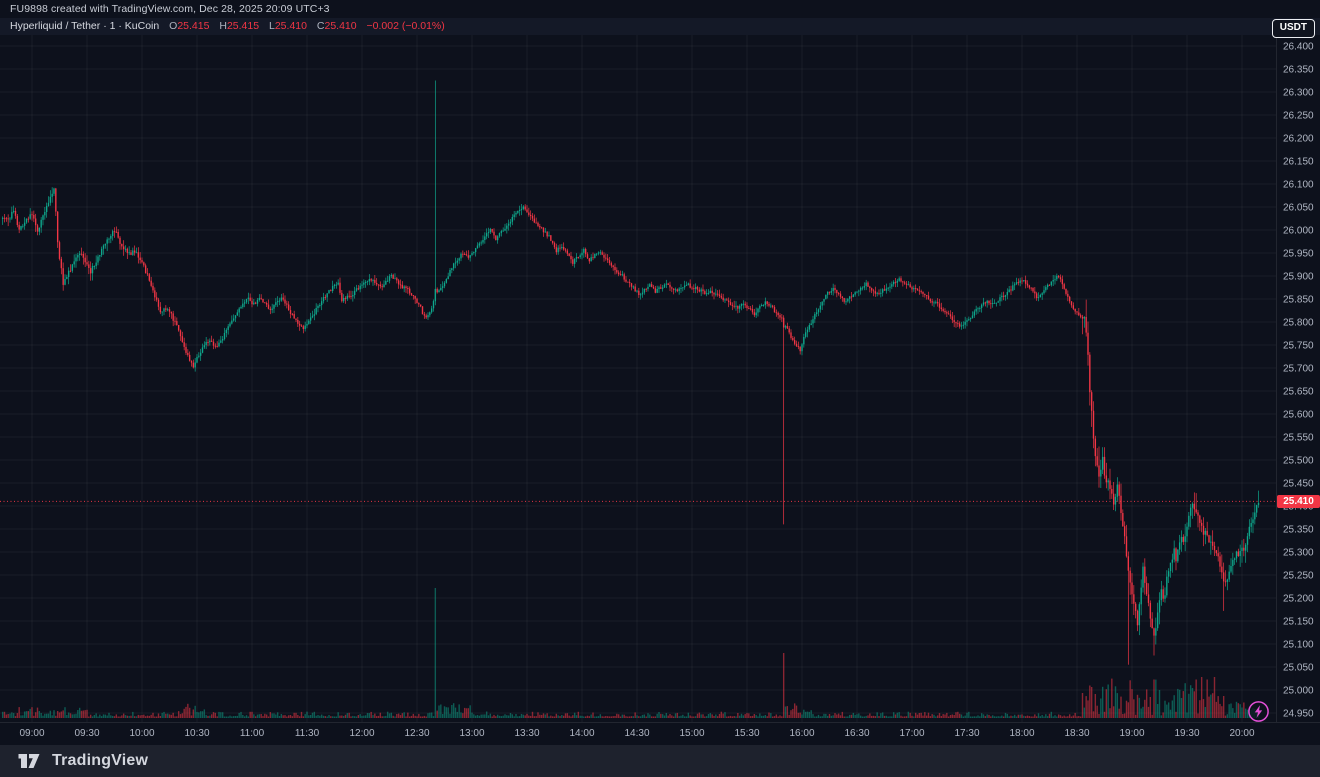 The height and width of the screenshot is (777, 1320). I want to click on svg-text: 16:30, so click(856, 733).